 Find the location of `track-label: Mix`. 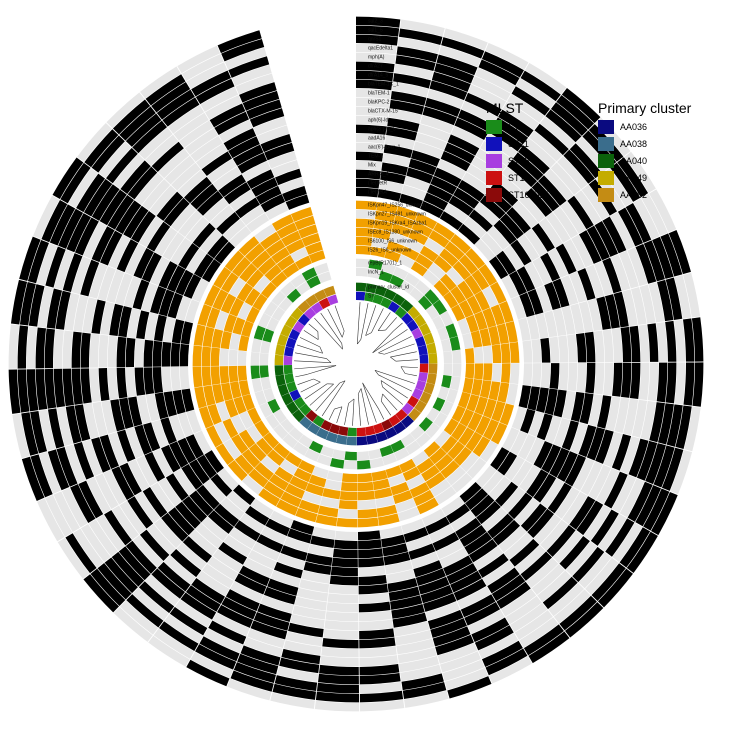

track-label: Mix is located at coordinates (372, 165).